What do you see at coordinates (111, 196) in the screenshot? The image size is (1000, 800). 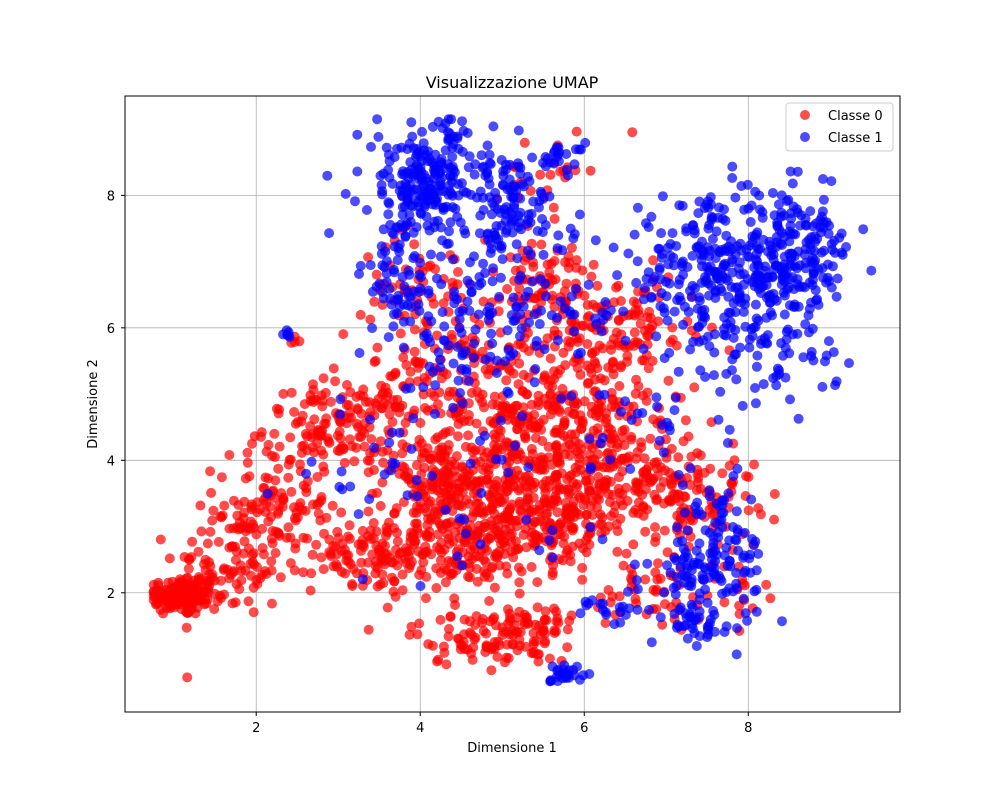 I see `y-tick-label: 8` at bounding box center [111, 196].